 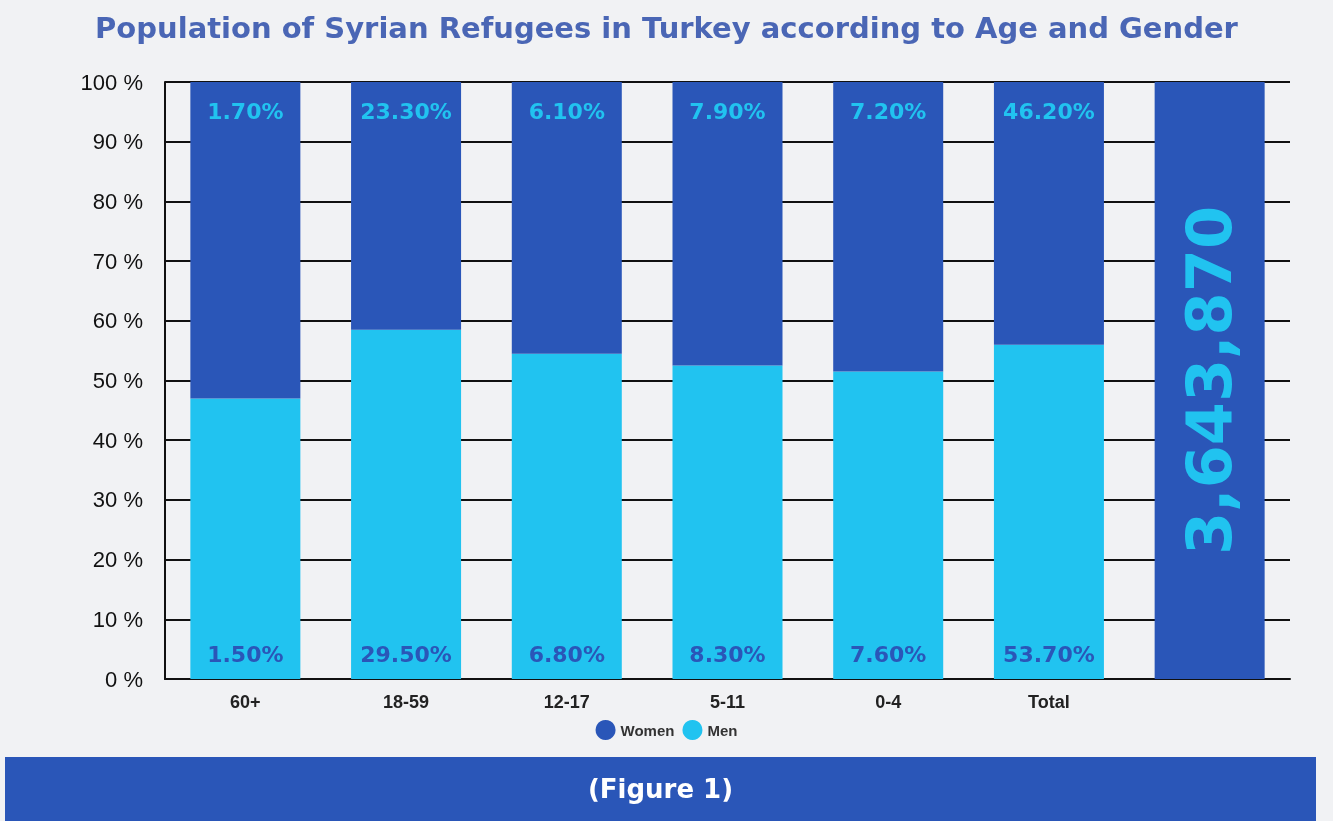 What do you see at coordinates (727, 654) in the screenshot?
I see `annotation: 8.30%` at bounding box center [727, 654].